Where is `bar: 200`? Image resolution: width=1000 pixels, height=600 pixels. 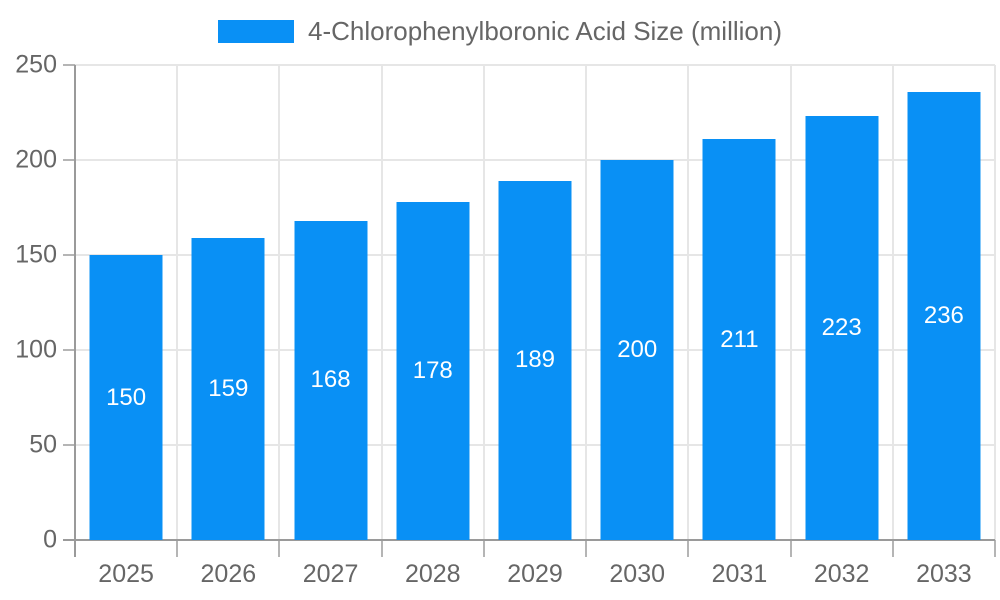
bar: 200 is located at coordinates (637, 350).